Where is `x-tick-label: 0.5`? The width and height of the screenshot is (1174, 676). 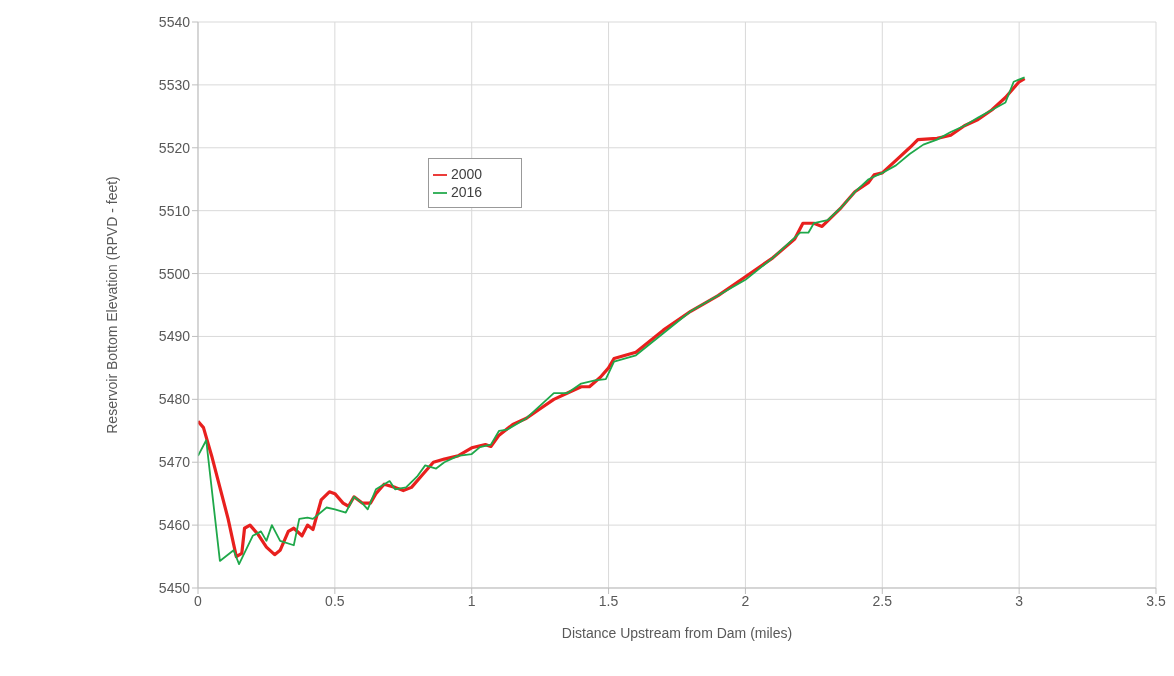 x-tick-label: 0.5 is located at coordinates (335, 600).